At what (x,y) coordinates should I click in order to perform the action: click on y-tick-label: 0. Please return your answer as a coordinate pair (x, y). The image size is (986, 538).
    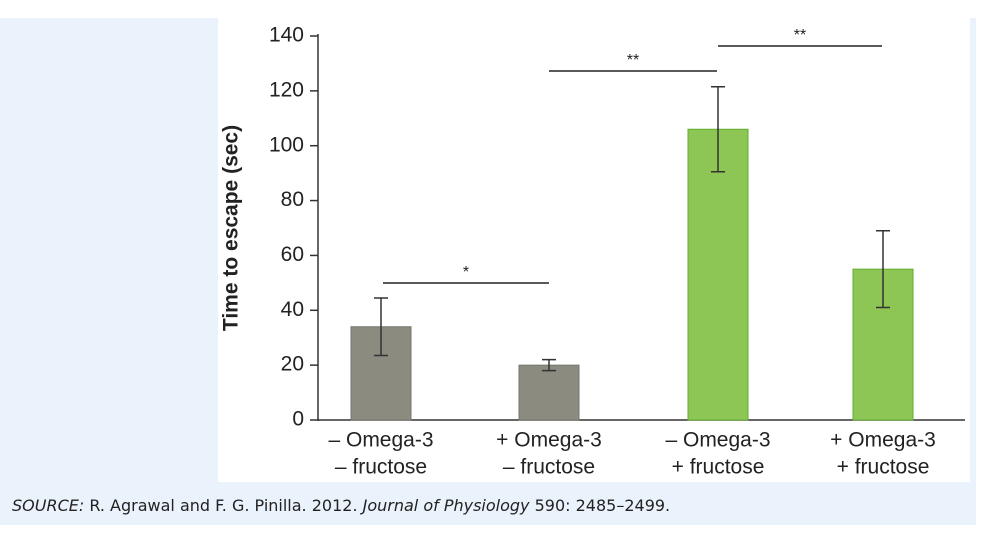
    Looking at the image, I should click on (298, 419).